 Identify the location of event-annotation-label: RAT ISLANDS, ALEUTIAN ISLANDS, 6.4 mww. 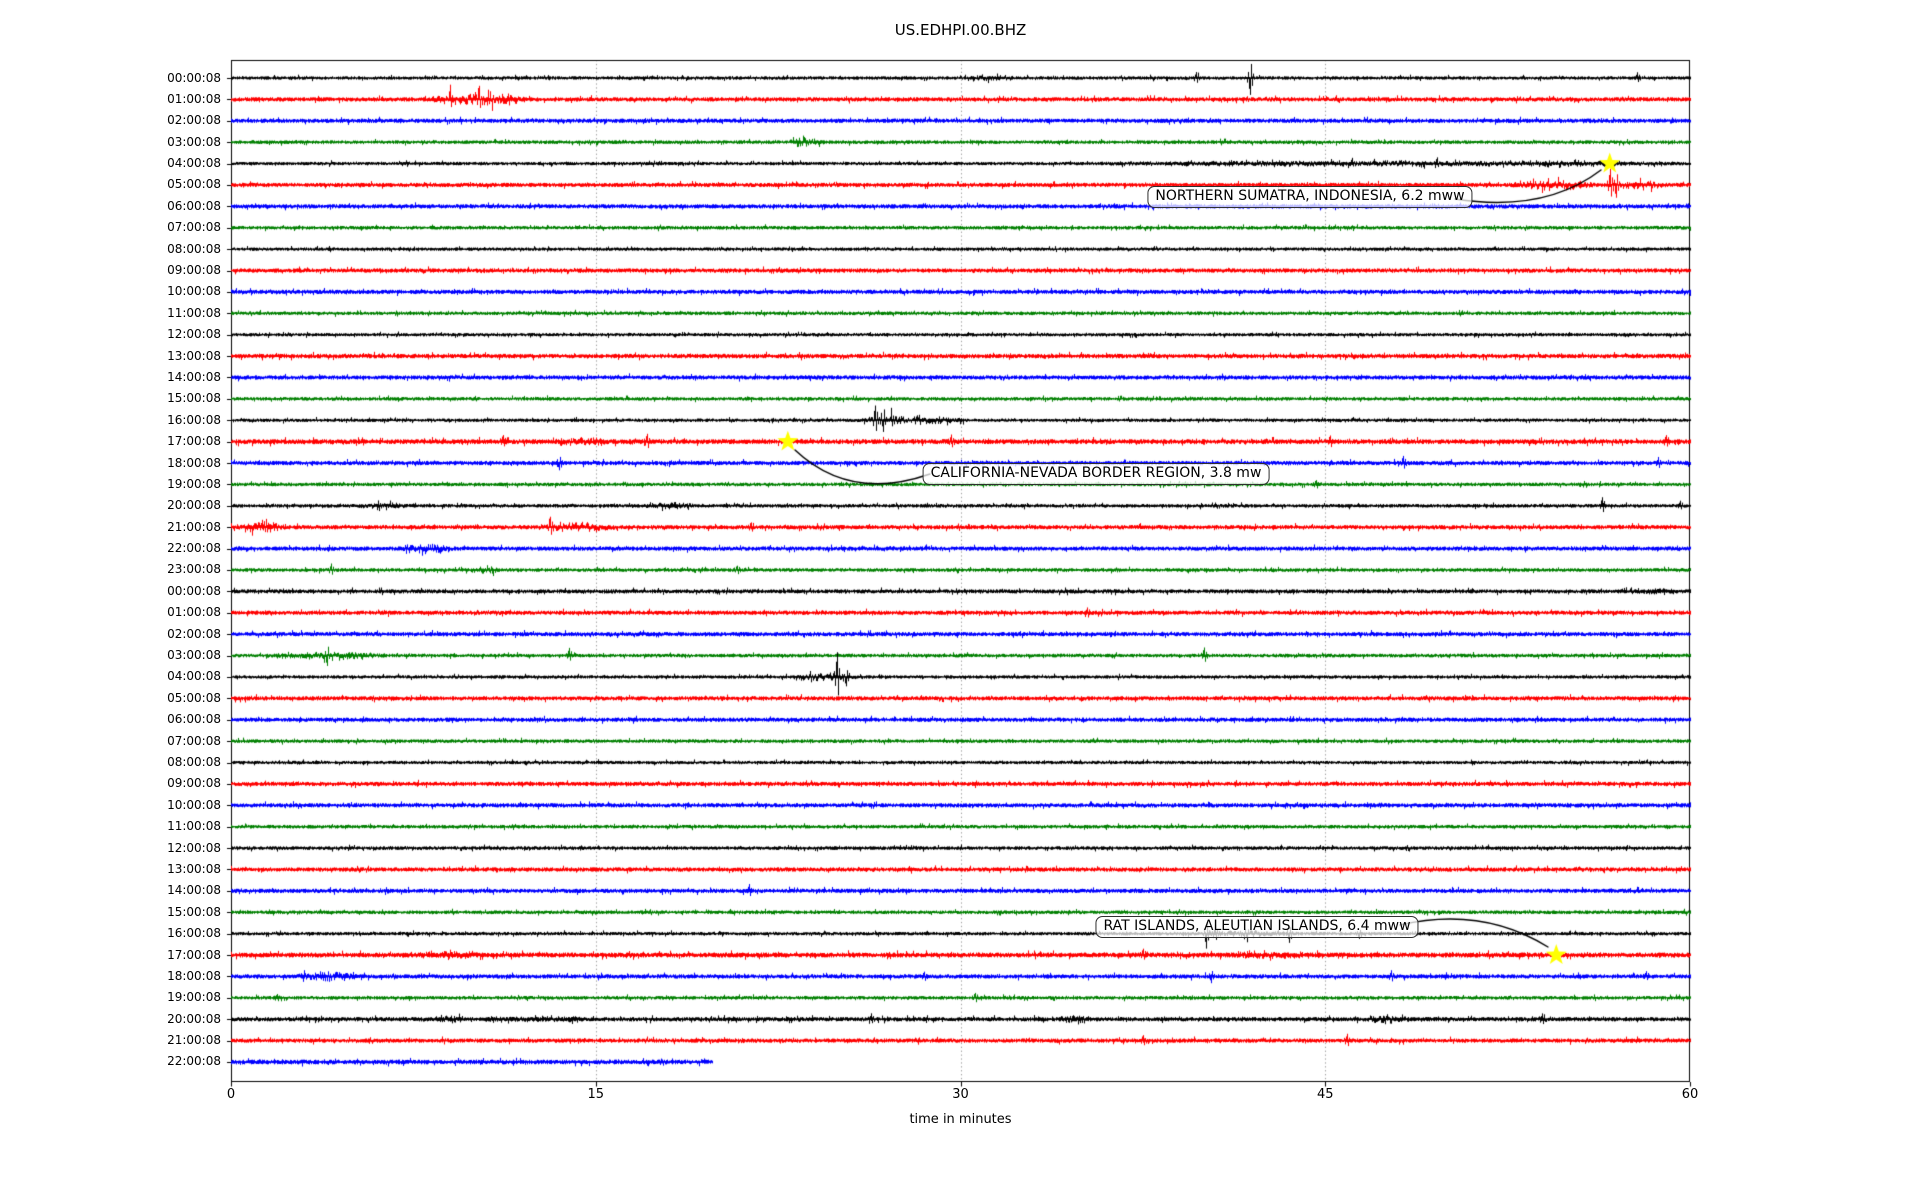
(1257, 927).